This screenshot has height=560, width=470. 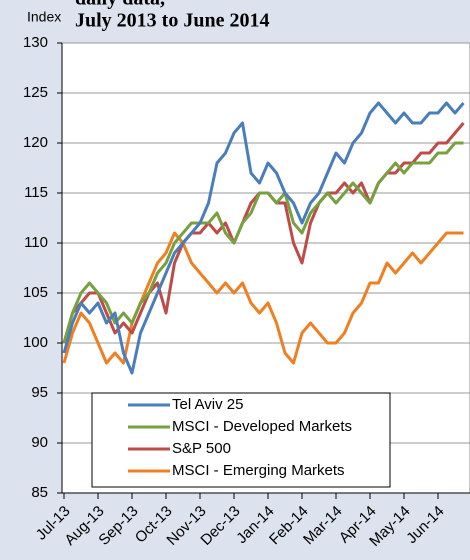 What do you see at coordinates (35, 292) in the screenshot?
I see `y-tick-label: 105` at bounding box center [35, 292].